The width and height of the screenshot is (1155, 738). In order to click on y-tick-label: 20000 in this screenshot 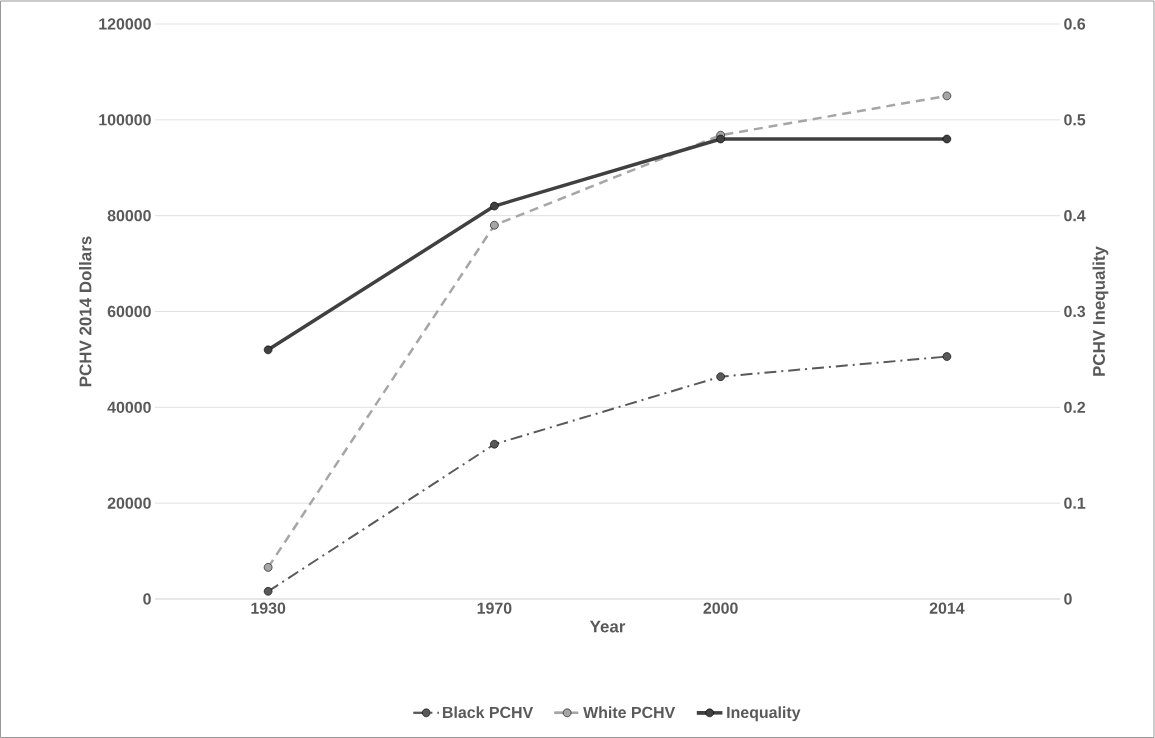, I will do `click(129, 503)`.